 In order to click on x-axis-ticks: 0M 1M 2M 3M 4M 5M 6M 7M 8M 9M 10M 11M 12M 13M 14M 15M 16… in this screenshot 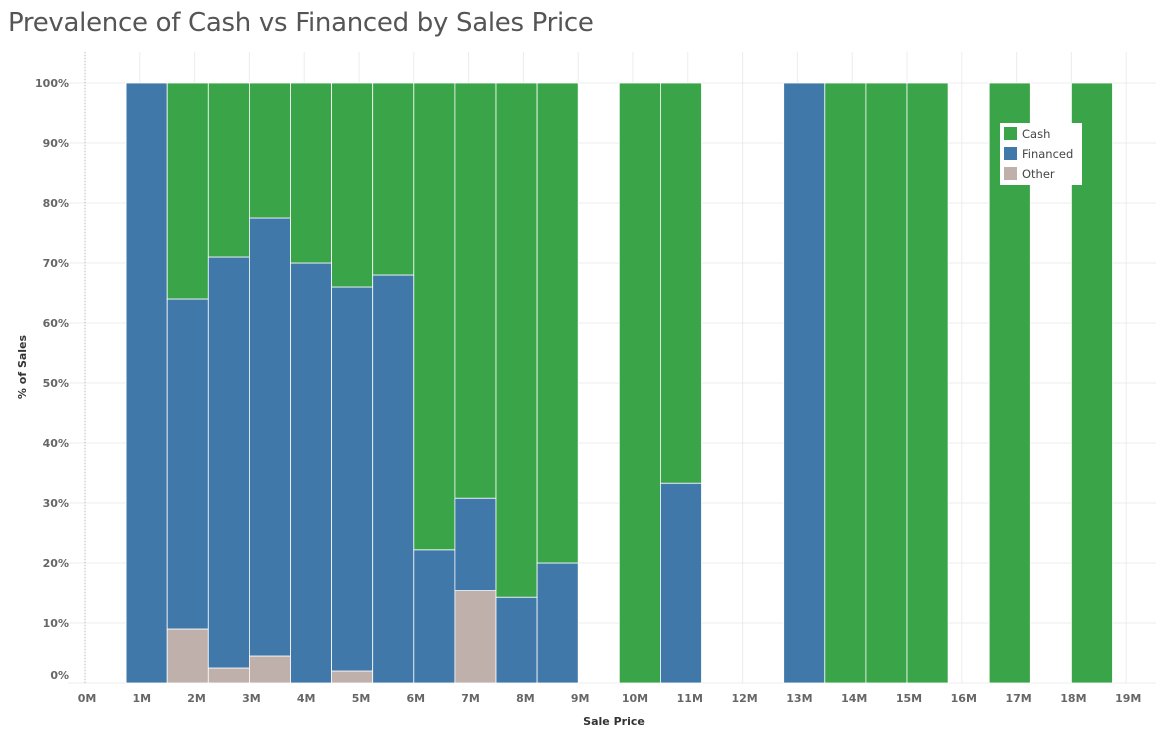, I will do `click(610, 698)`.